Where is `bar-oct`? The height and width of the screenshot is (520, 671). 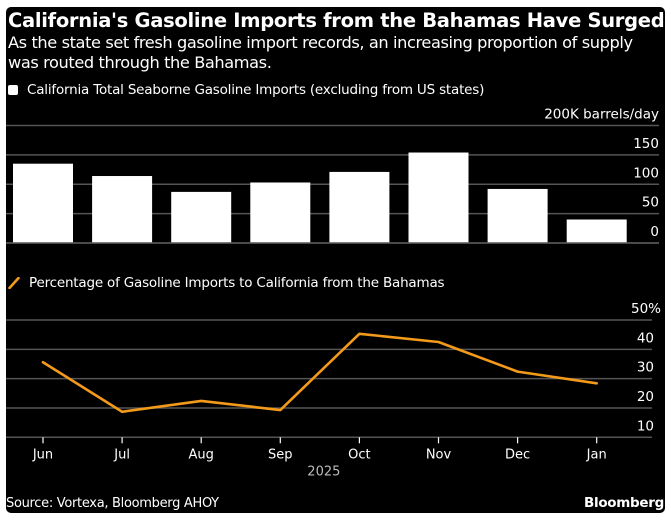
bar-oct is located at coordinates (359, 207).